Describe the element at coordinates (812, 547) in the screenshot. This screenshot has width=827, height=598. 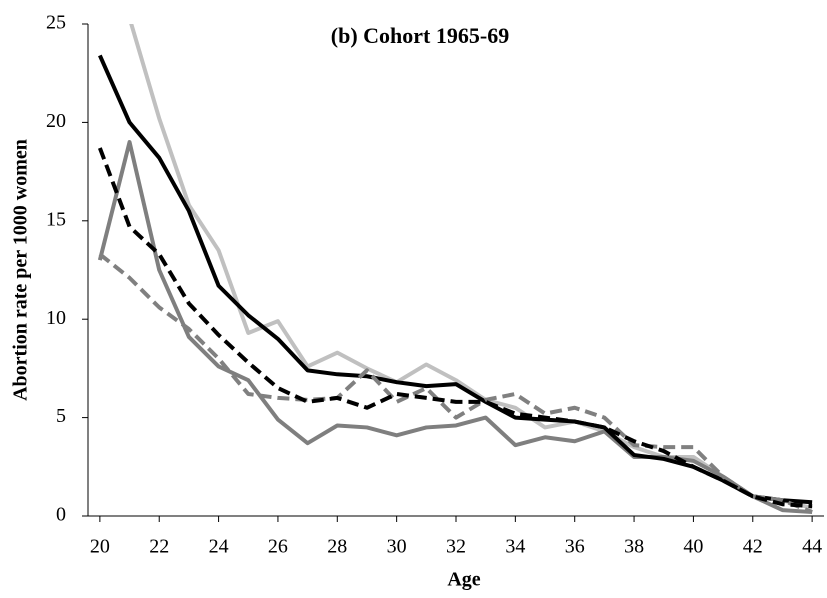
I see `x-tick-label: 44` at that location.